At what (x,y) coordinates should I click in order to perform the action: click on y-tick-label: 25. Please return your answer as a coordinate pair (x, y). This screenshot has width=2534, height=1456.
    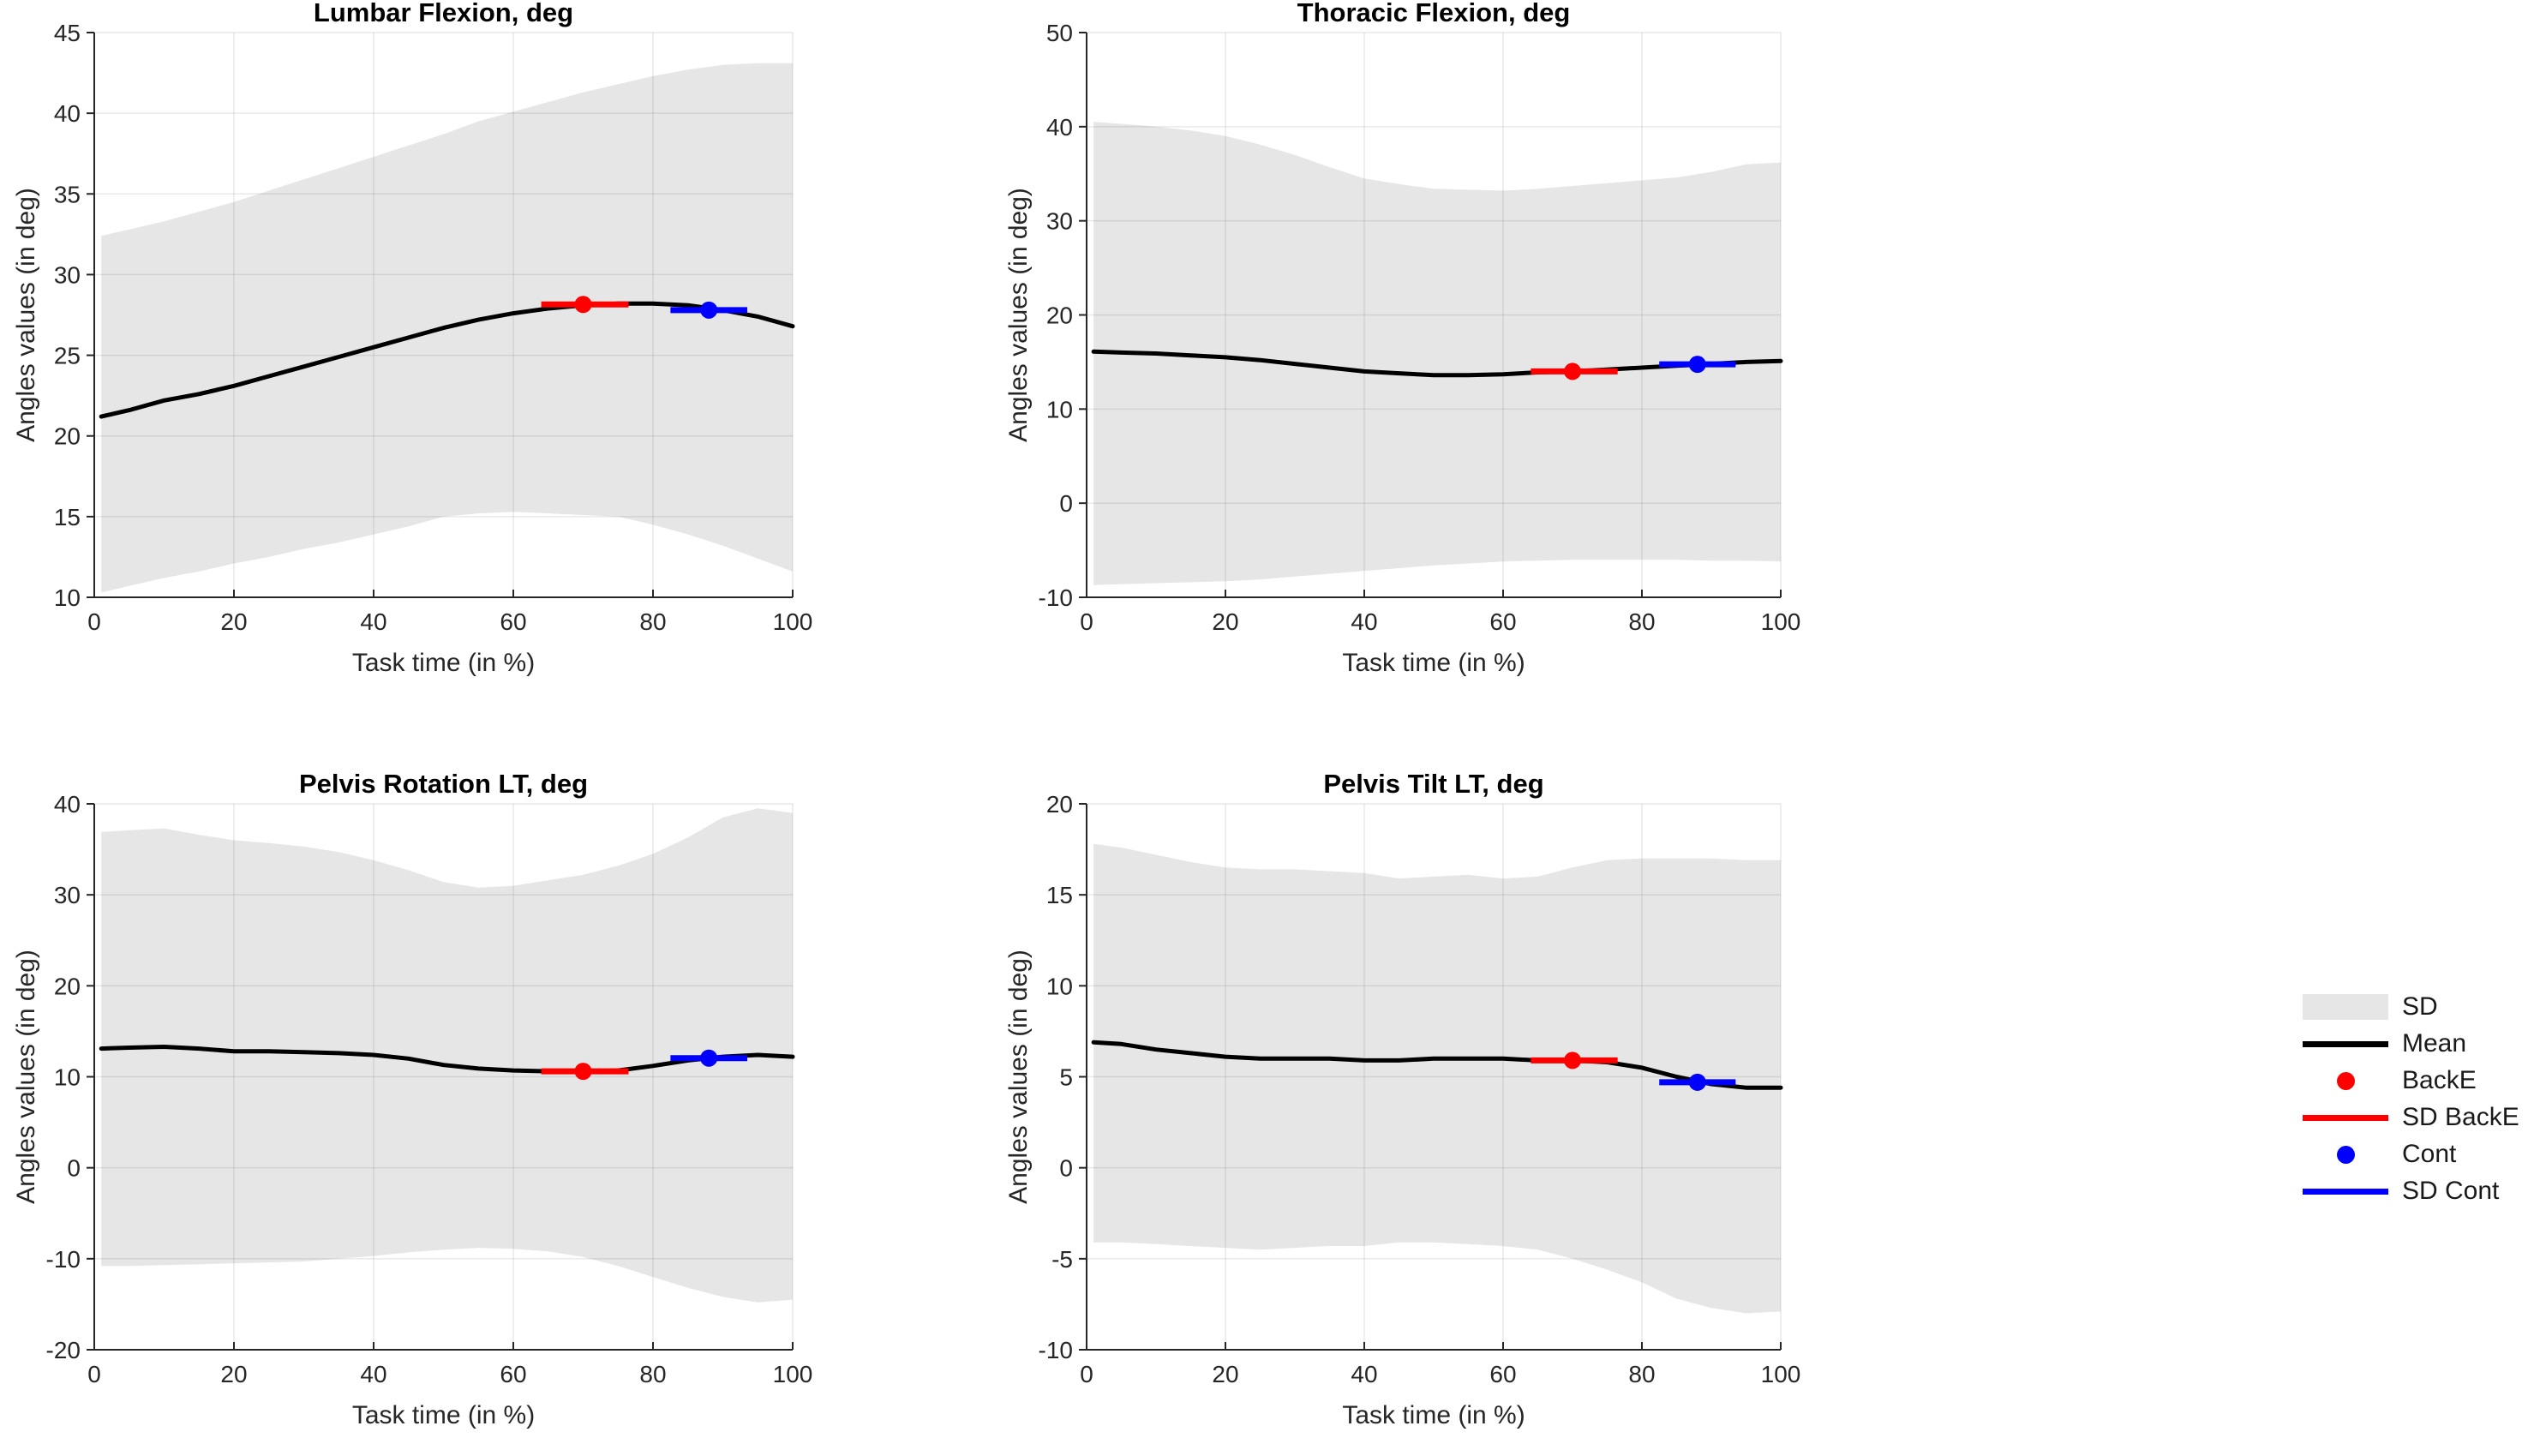
    Looking at the image, I should click on (67, 356).